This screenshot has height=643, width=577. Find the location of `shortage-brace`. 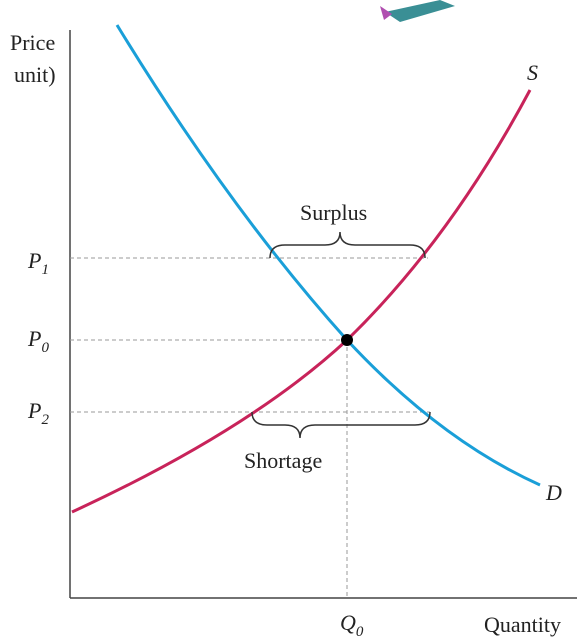

shortage-brace is located at coordinates (341, 425).